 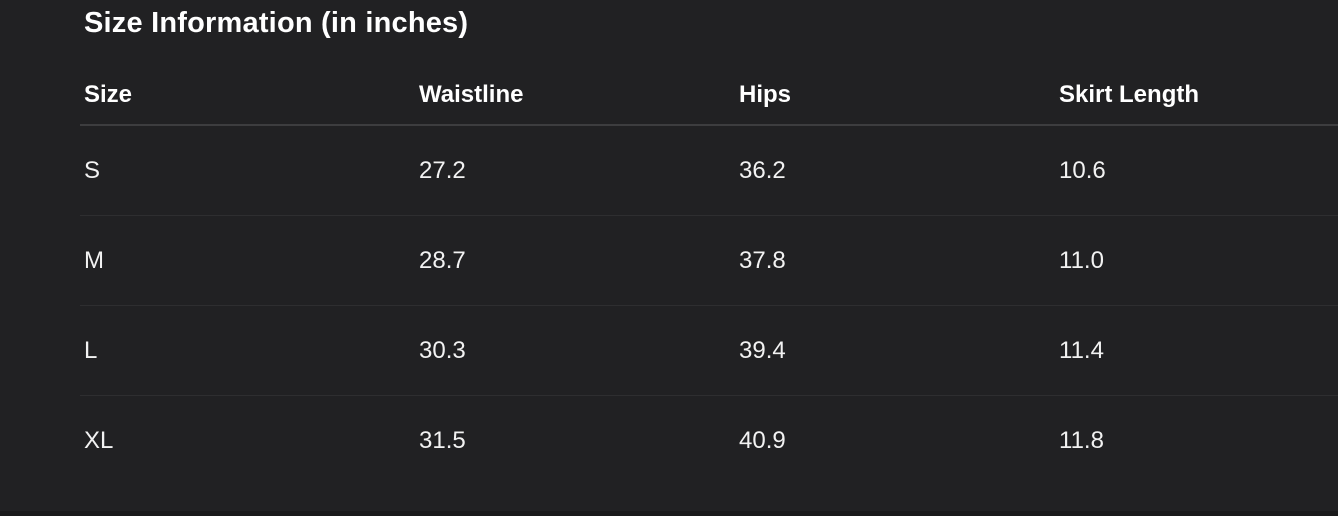 What do you see at coordinates (276, 23) in the screenshot?
I see `page-title: Size Information (in inches)` at bounding box center [276, 23].